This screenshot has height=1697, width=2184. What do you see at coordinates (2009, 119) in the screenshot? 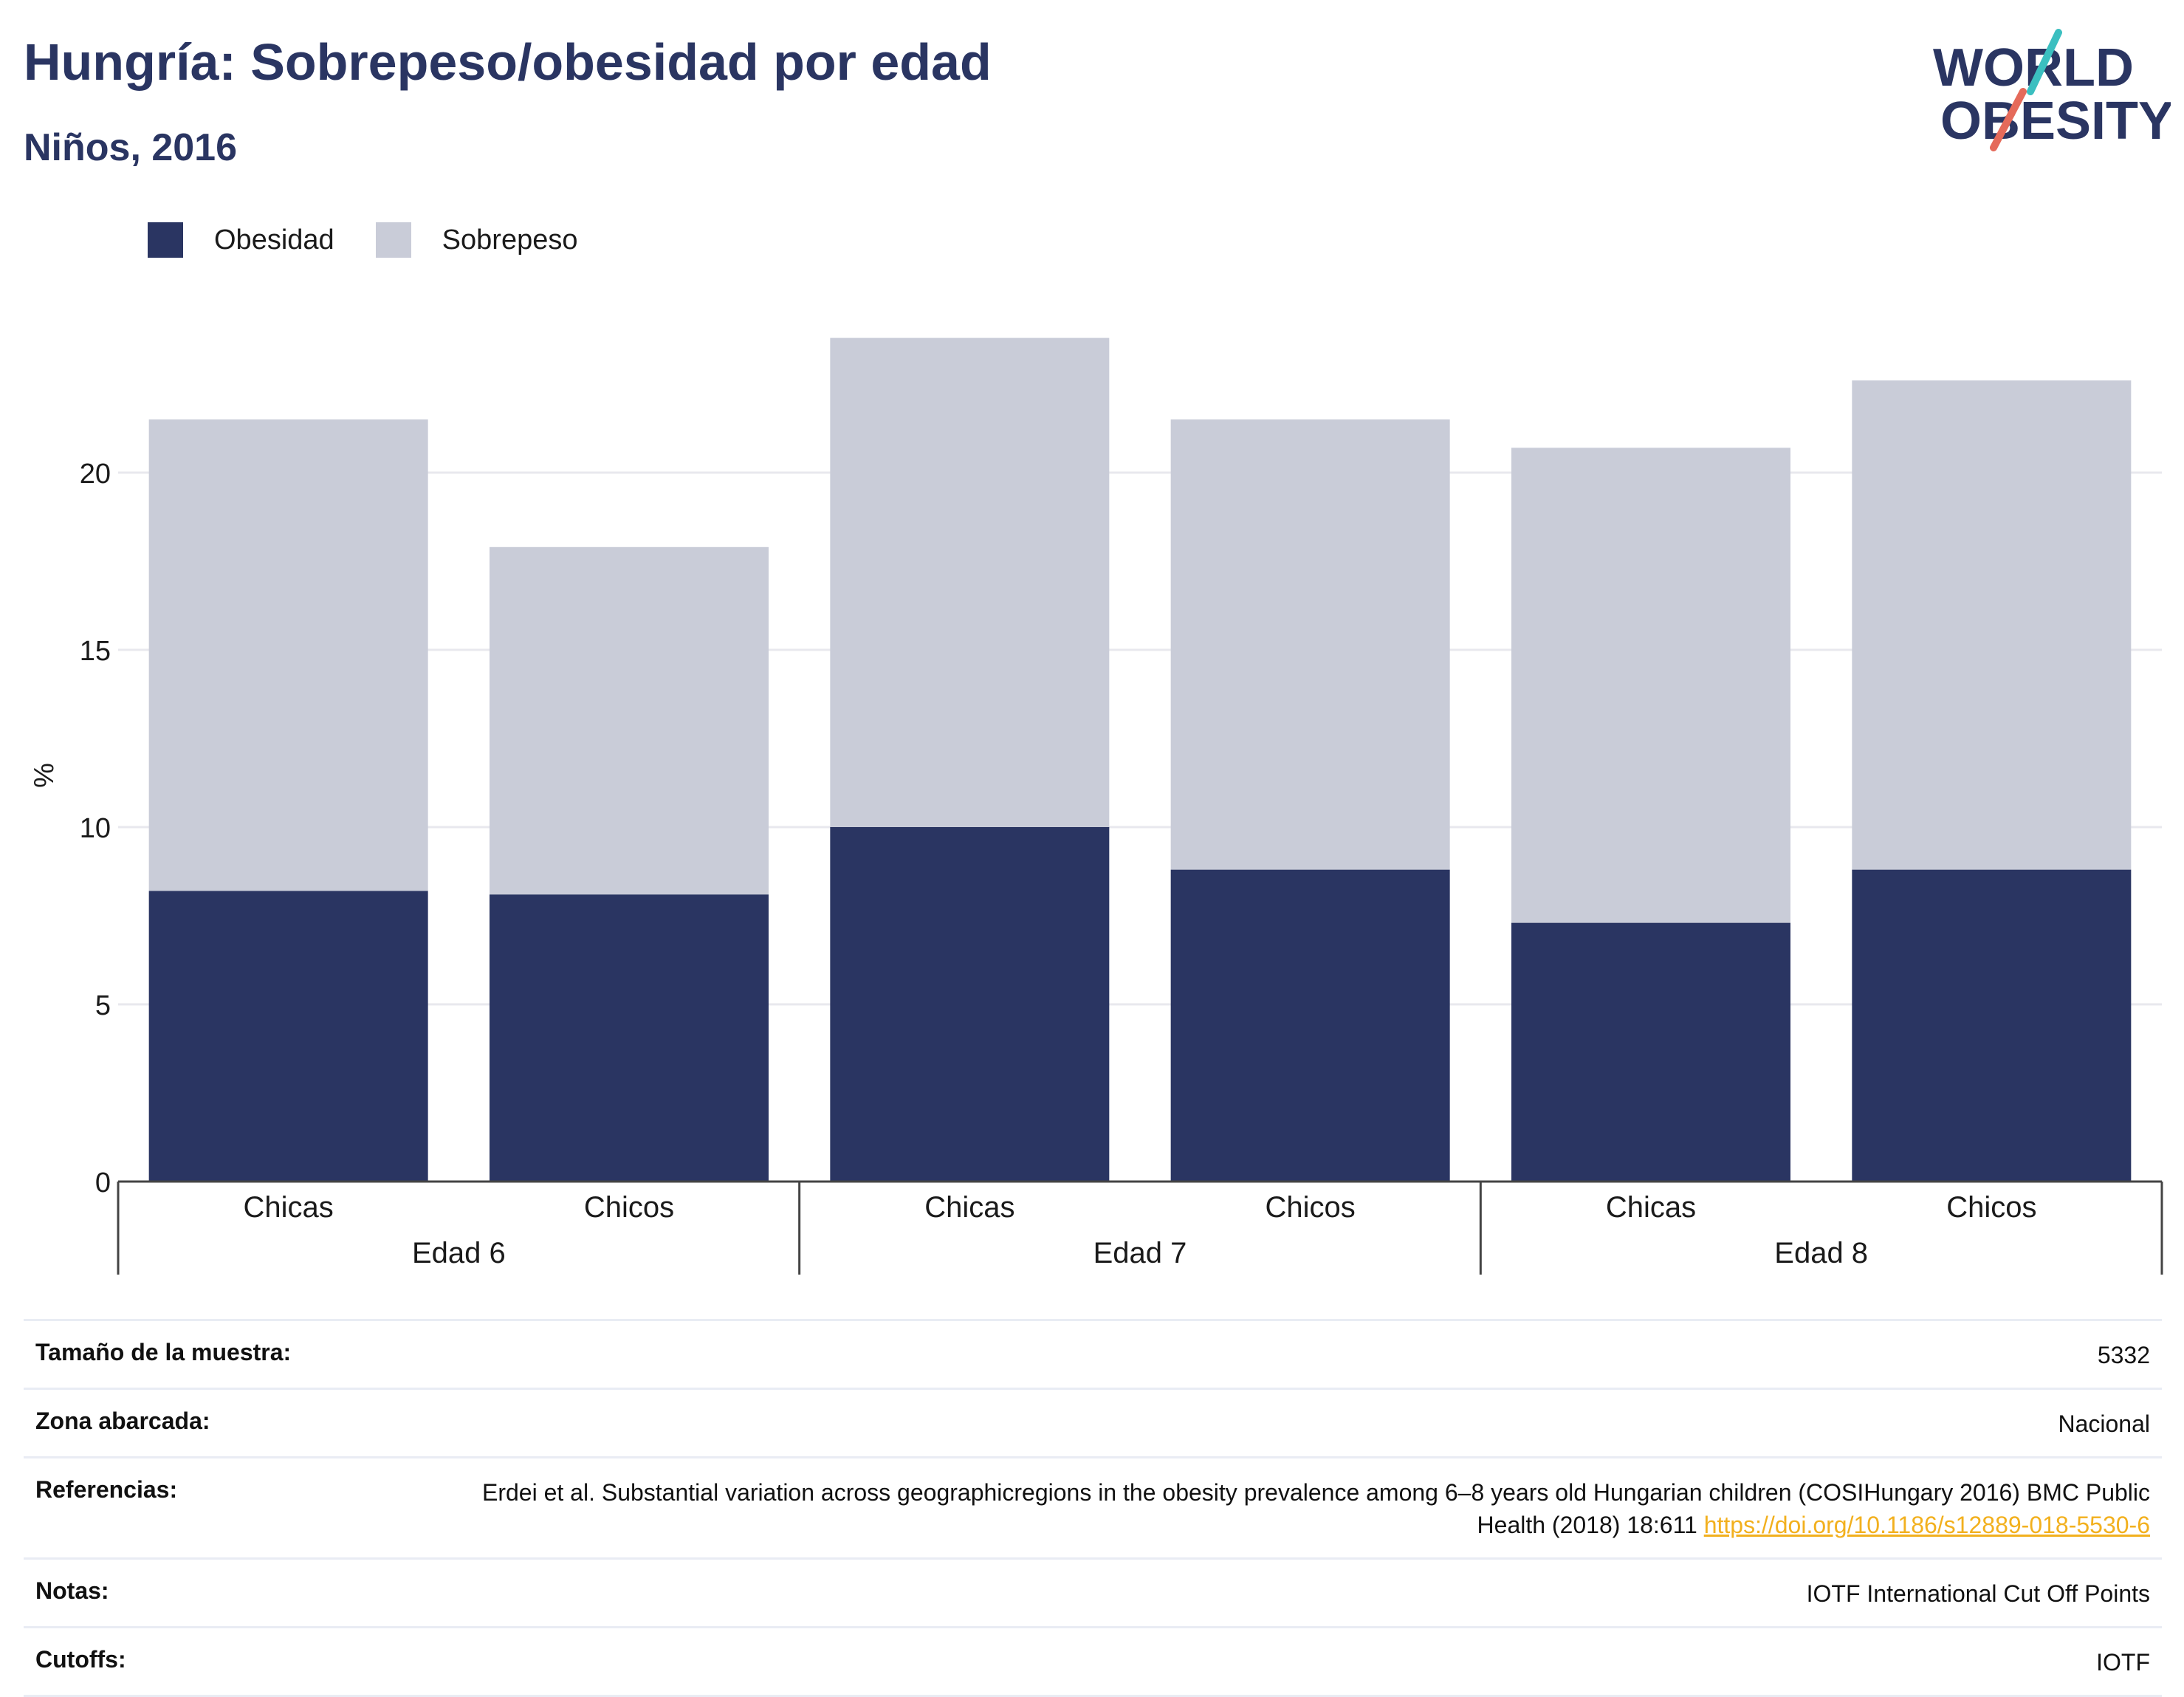
I see `logo-slash-coral` at bounding box center [2009, 119].